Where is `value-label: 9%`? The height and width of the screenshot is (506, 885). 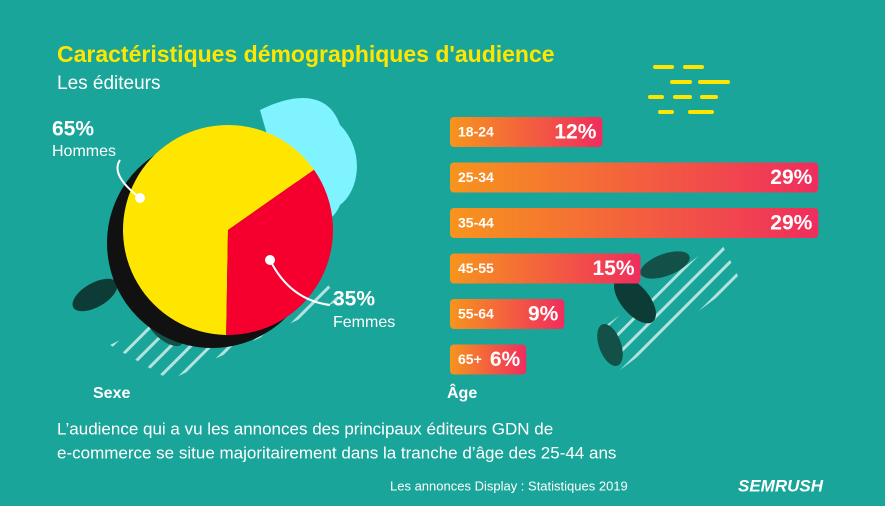
value-label: 9% is located at coordinates (543, 314).